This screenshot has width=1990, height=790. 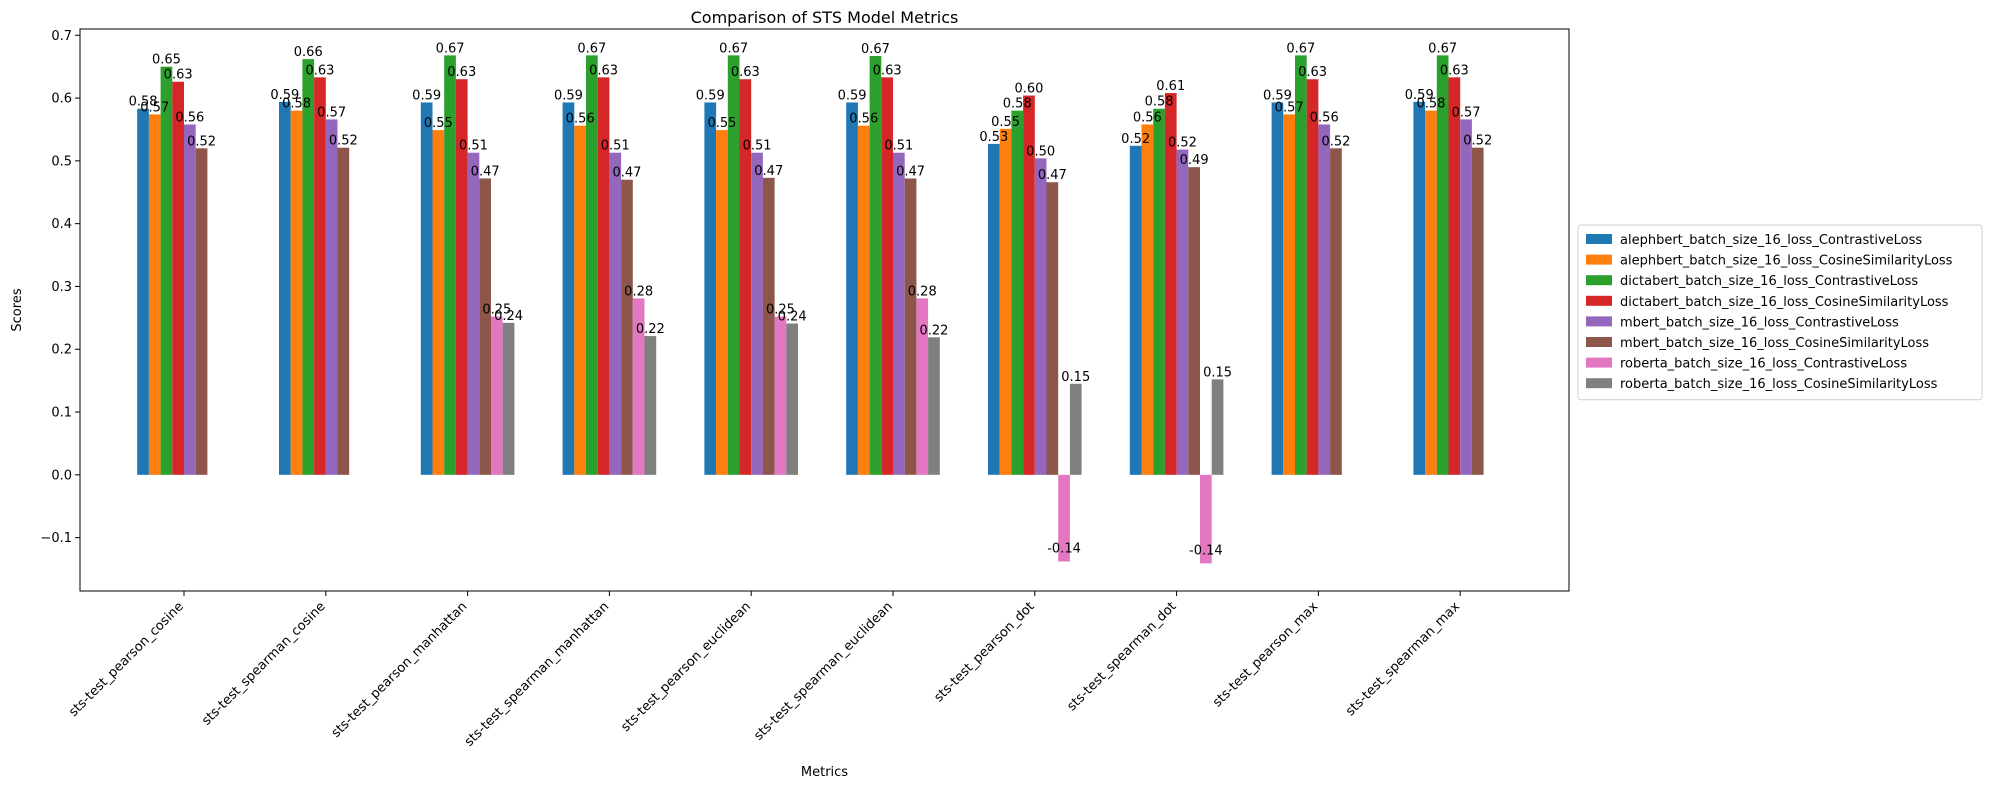 I want to click on bar-value-label: 0.47, so click(x=485, y=171).